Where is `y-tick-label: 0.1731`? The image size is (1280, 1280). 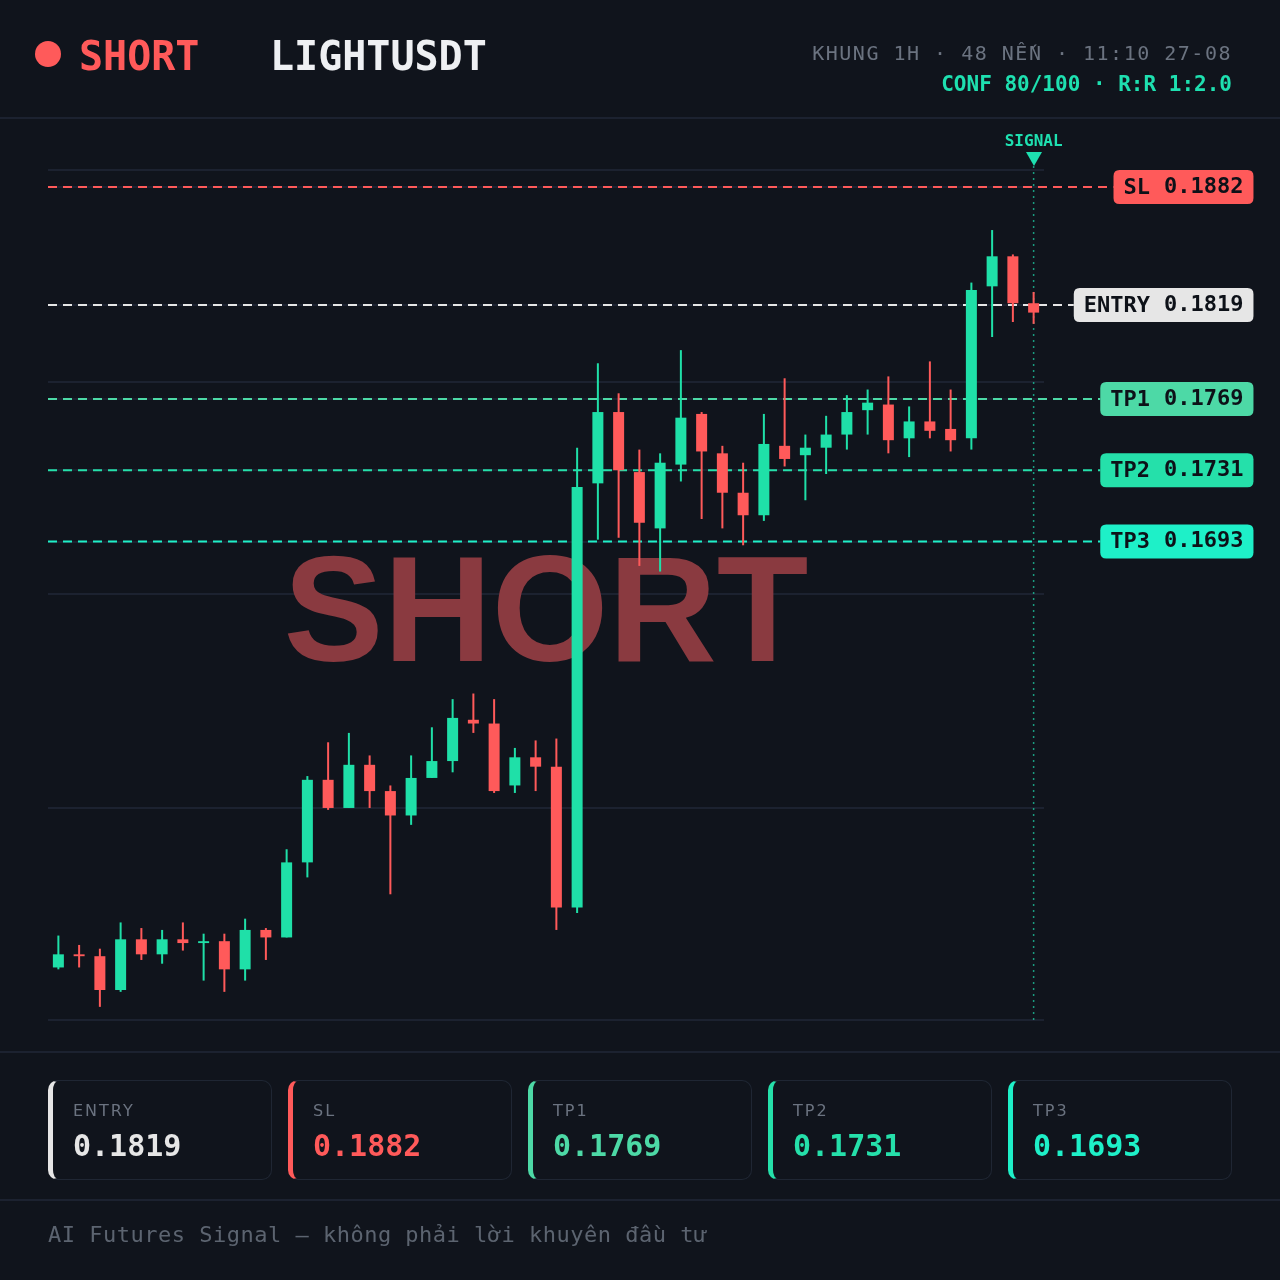 y-tick-label: 0.1731 is located at coordinates (1204, 468).